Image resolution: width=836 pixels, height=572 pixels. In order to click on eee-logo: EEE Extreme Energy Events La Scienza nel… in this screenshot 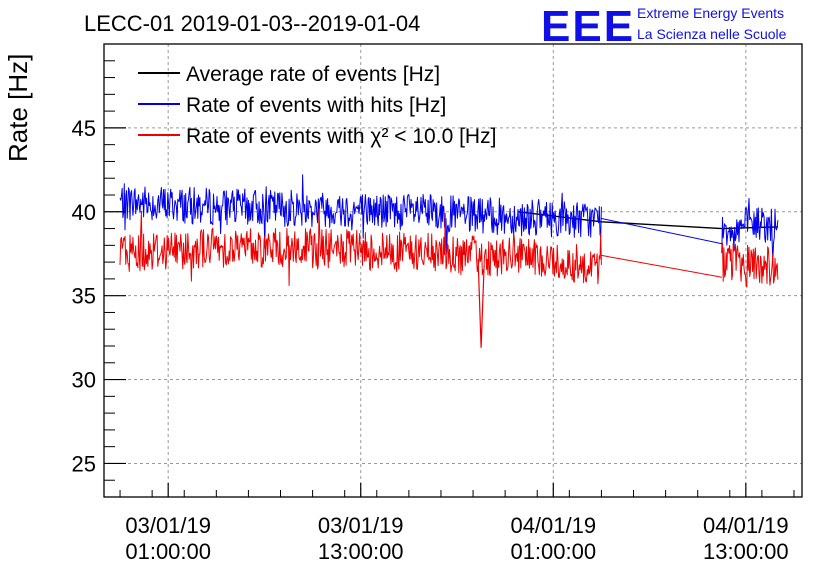, I will do `click(664, 26)`.